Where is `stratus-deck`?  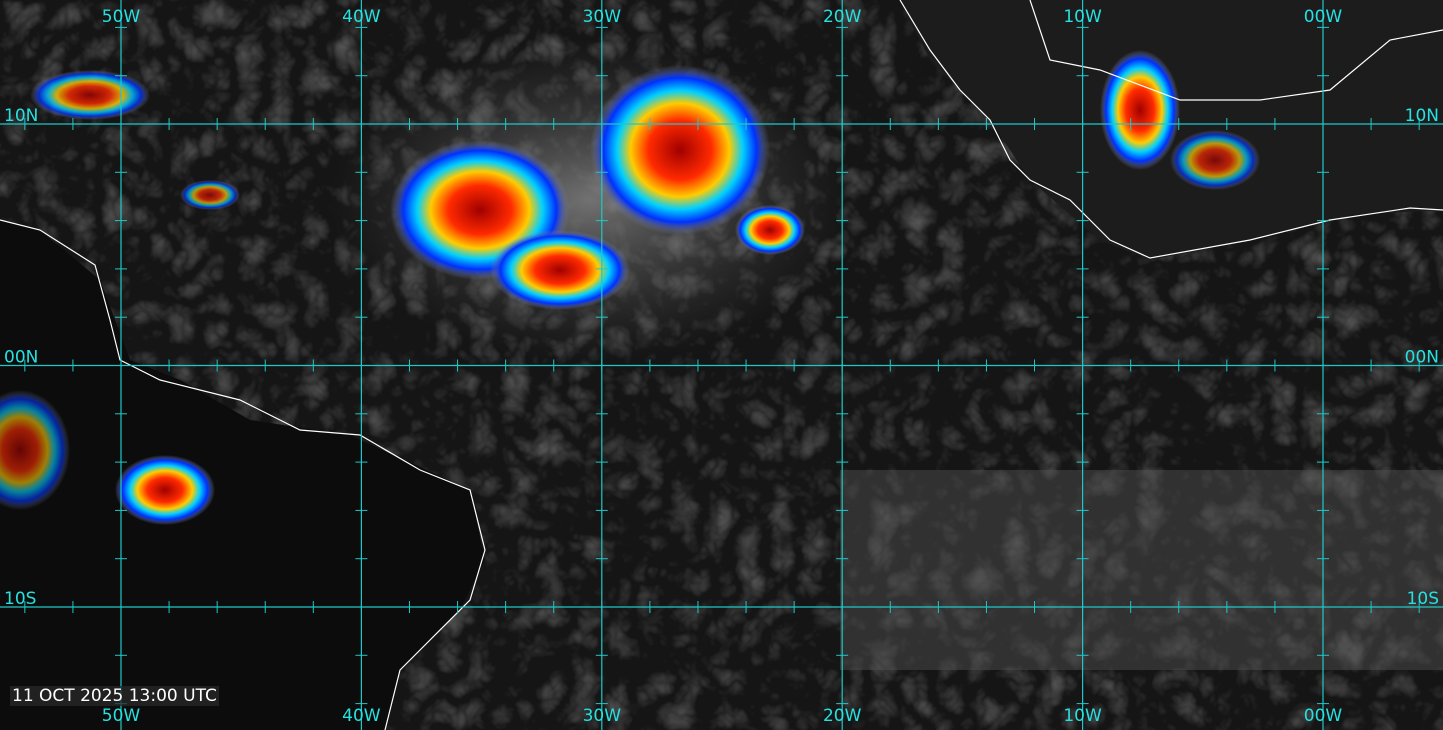 stratus-deck is located at coordinates (1141, 570).